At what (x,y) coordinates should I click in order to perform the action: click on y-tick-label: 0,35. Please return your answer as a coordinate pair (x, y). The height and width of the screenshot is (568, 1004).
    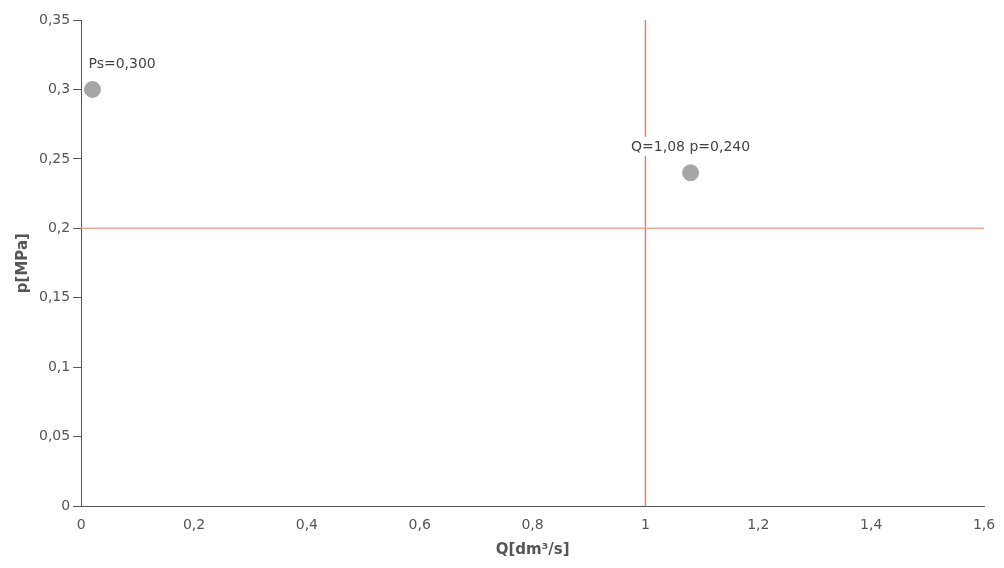
    Looking at the image, I should click on (55, 18).